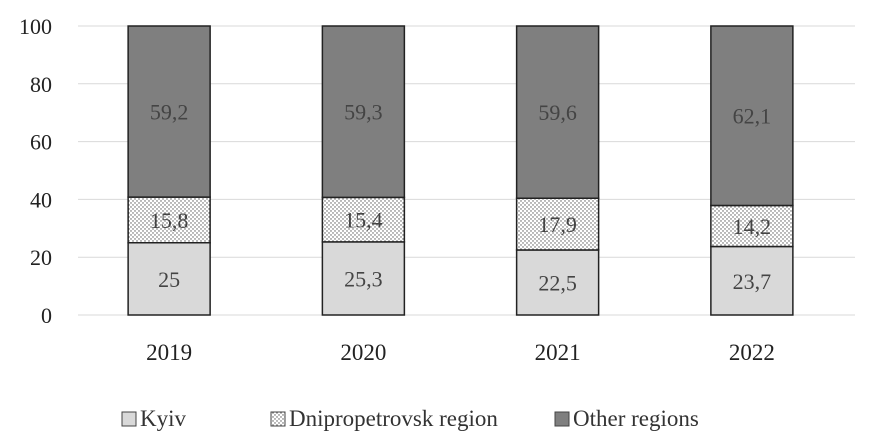  I want to click on x-tick-label: 2021, so click(558, 352).